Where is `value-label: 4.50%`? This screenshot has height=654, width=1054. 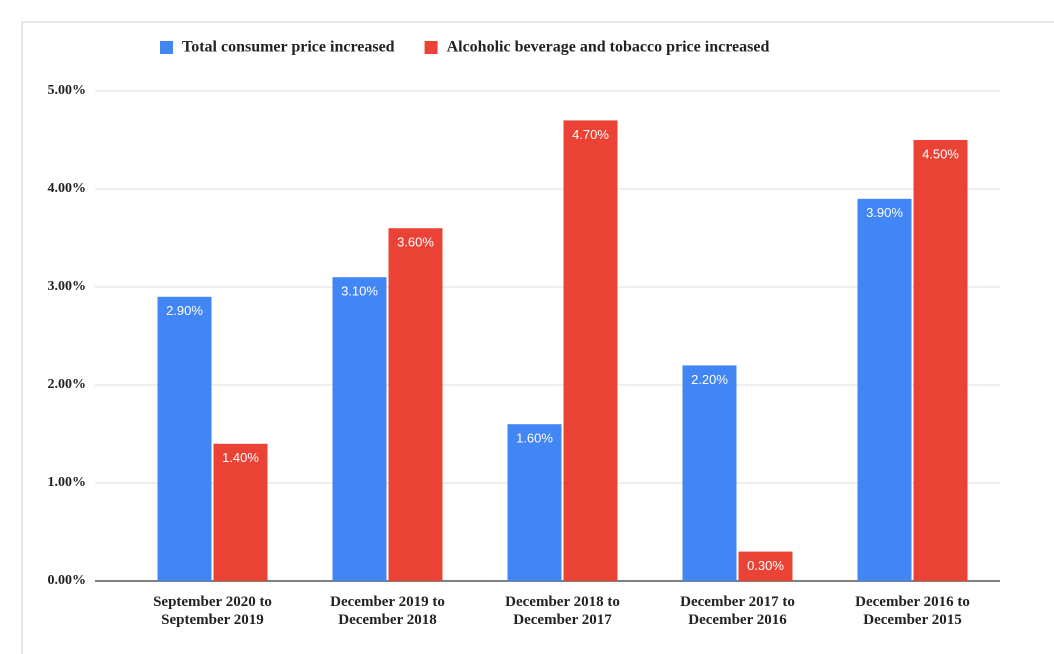 value-label: 4.50% is located at coordinates (940, 153).